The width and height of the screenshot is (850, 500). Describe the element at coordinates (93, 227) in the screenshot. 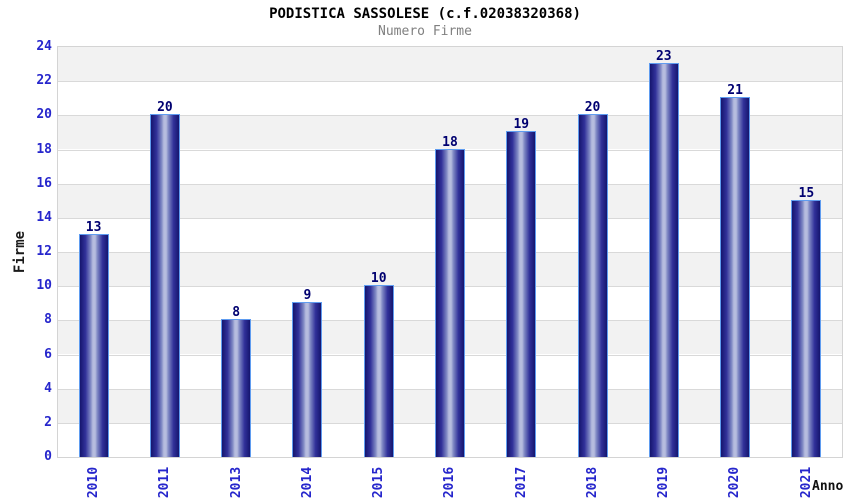

I see `bar-value-label: 13` at that location.